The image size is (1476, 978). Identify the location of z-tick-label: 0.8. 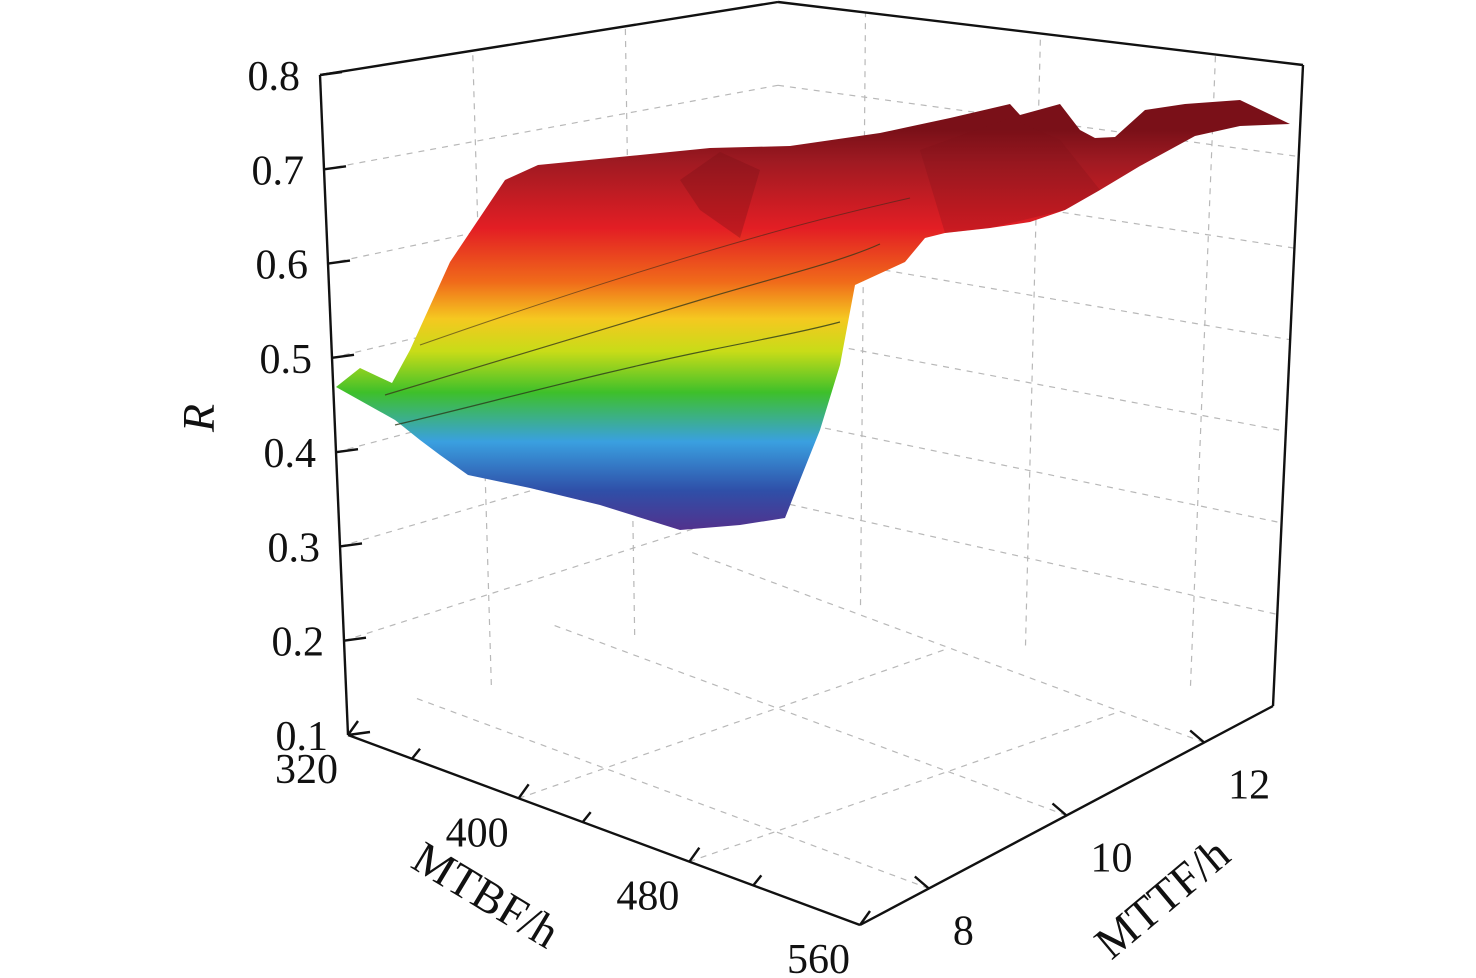
(274, 77).